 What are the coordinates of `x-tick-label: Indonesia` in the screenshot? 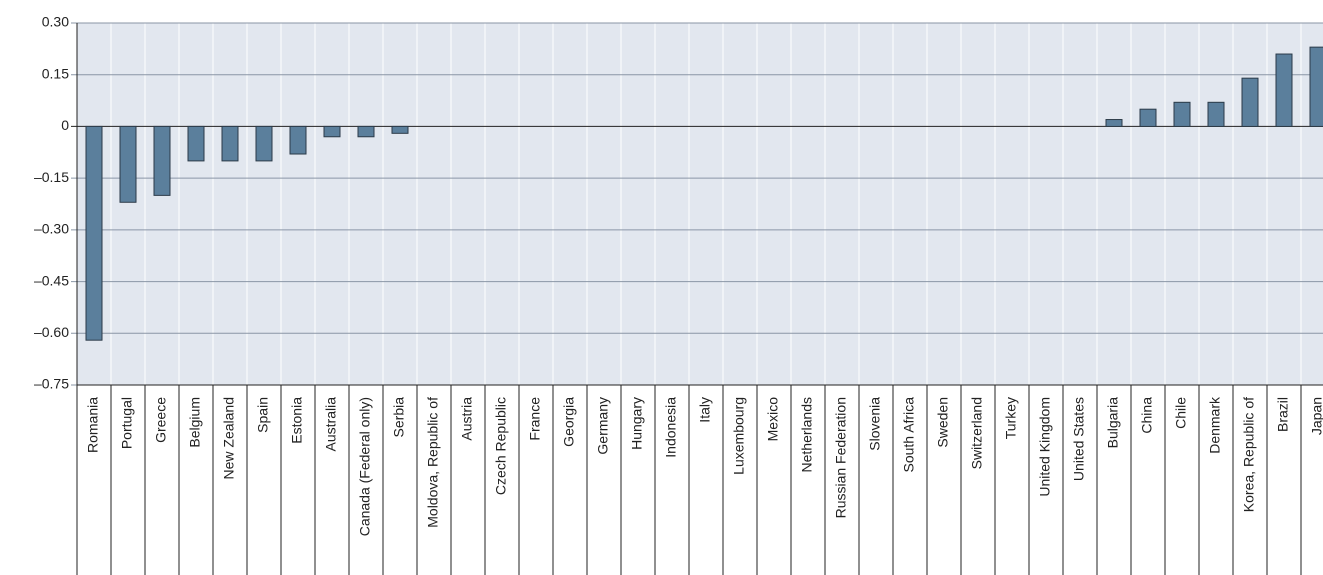 It's located at (671, 427).